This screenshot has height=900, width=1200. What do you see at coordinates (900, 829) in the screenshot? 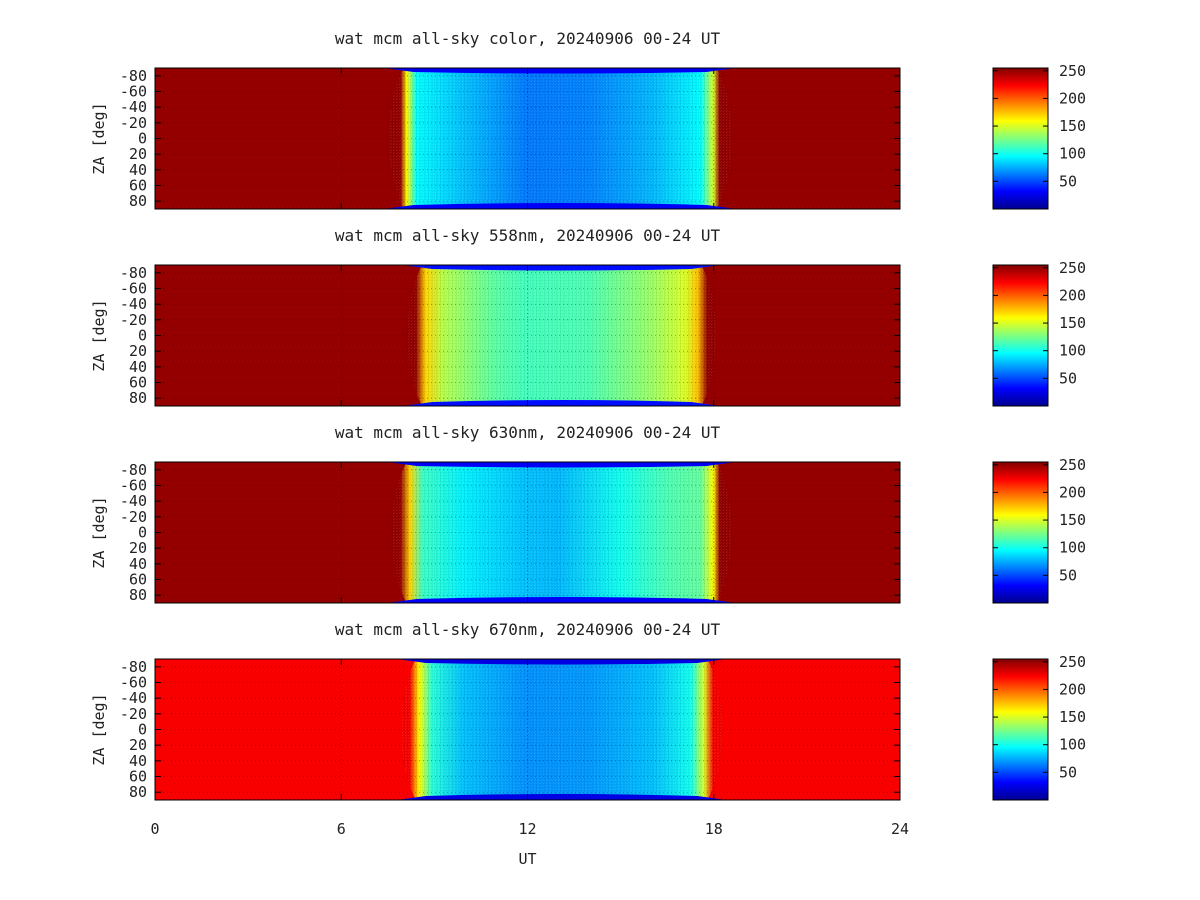
I see `x-tick-label: 24` at bounding box center [900, 829].